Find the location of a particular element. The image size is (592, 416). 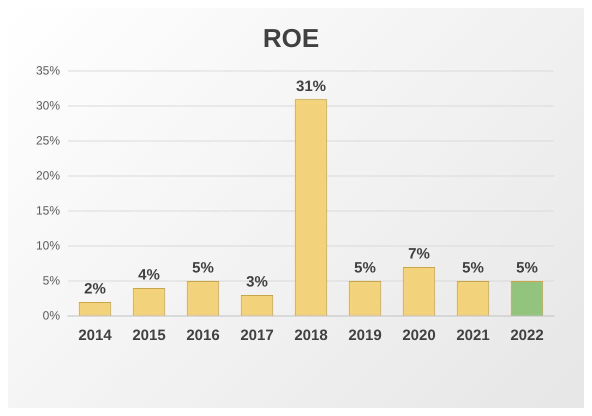

chart-title: ROE is located at coordinates (291, 37).